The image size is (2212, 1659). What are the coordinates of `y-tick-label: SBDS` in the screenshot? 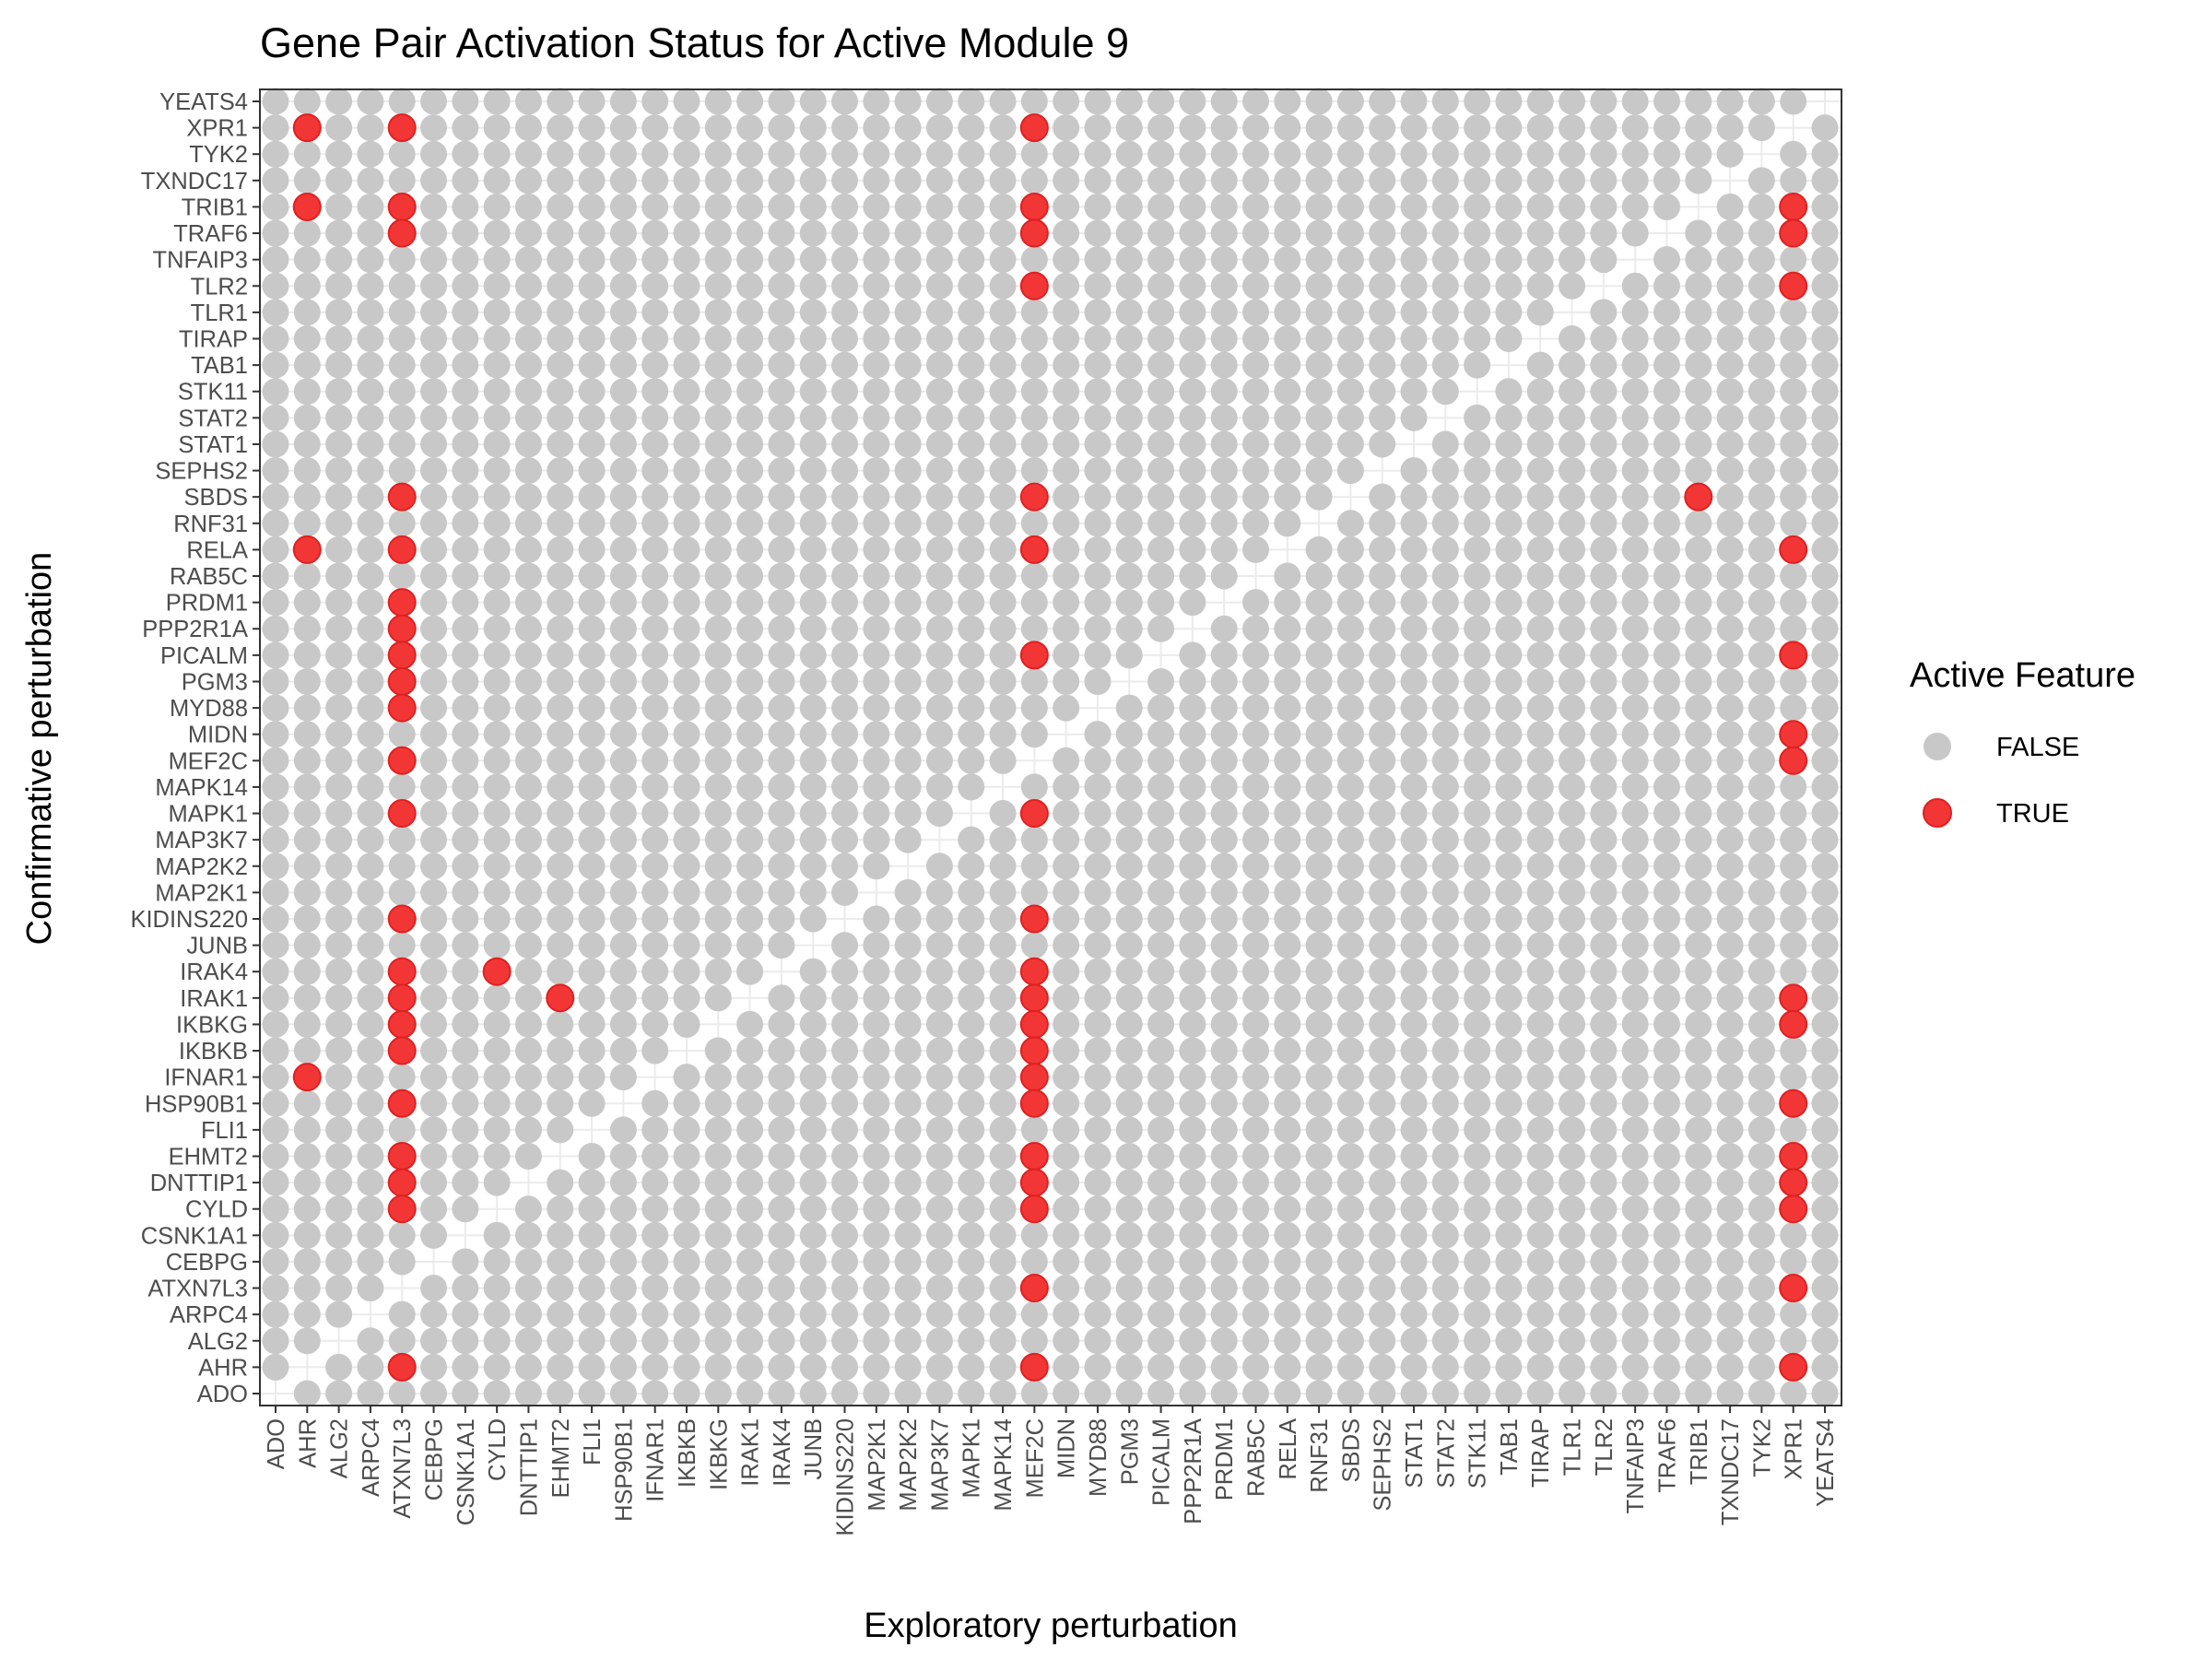 It's located at (216, 498).